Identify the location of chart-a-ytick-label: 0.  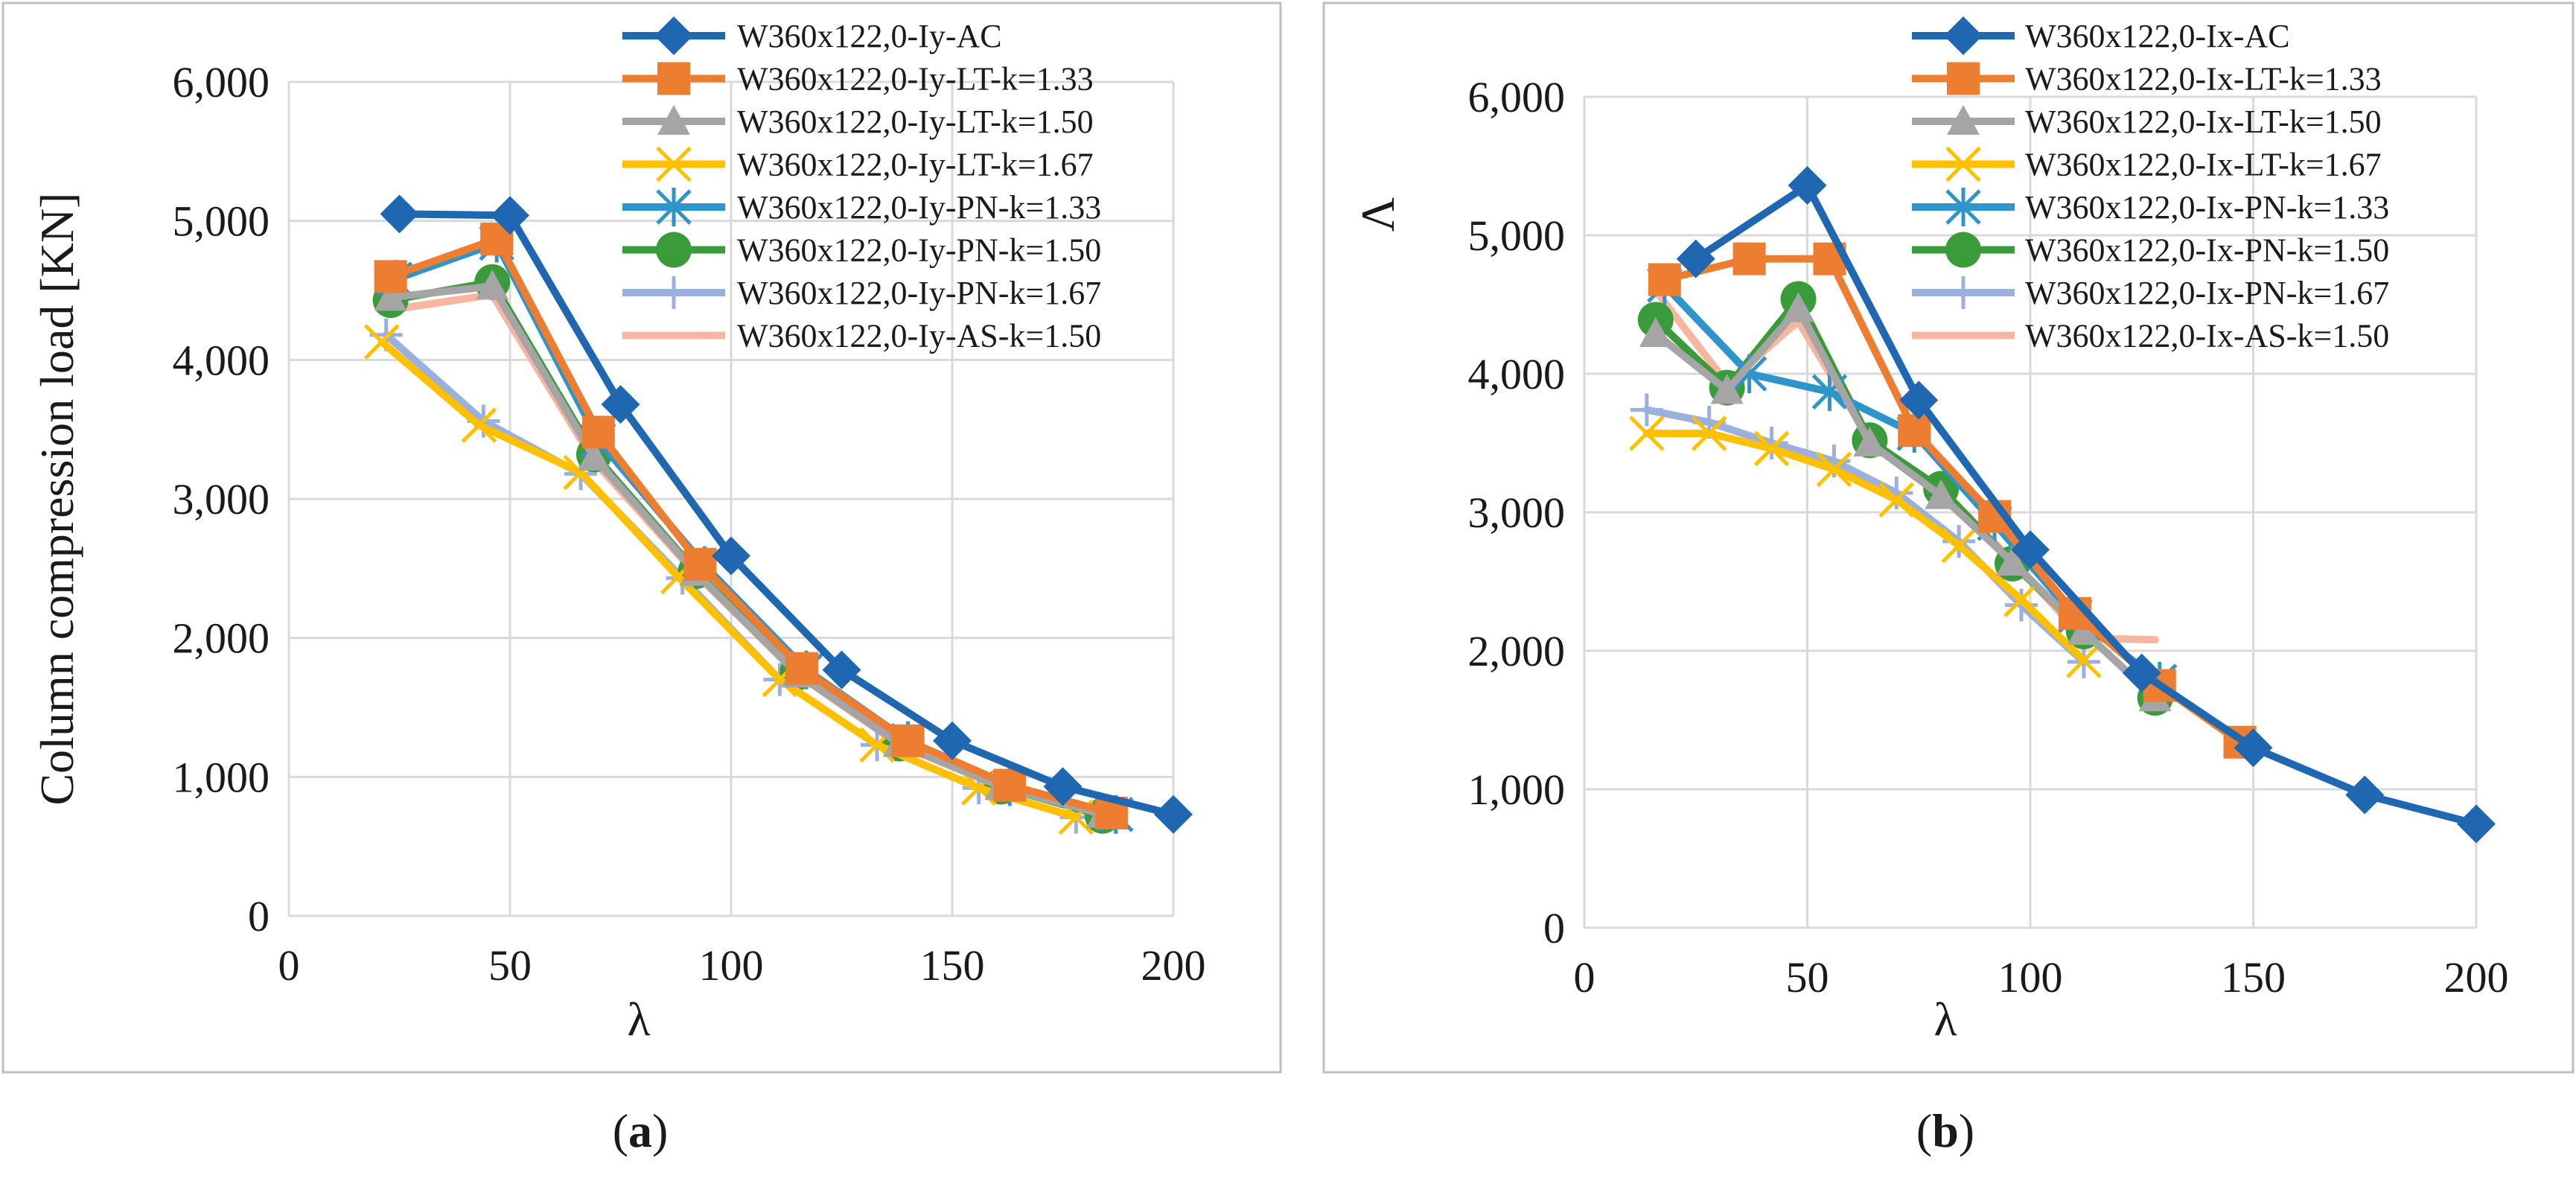
(259, 916).